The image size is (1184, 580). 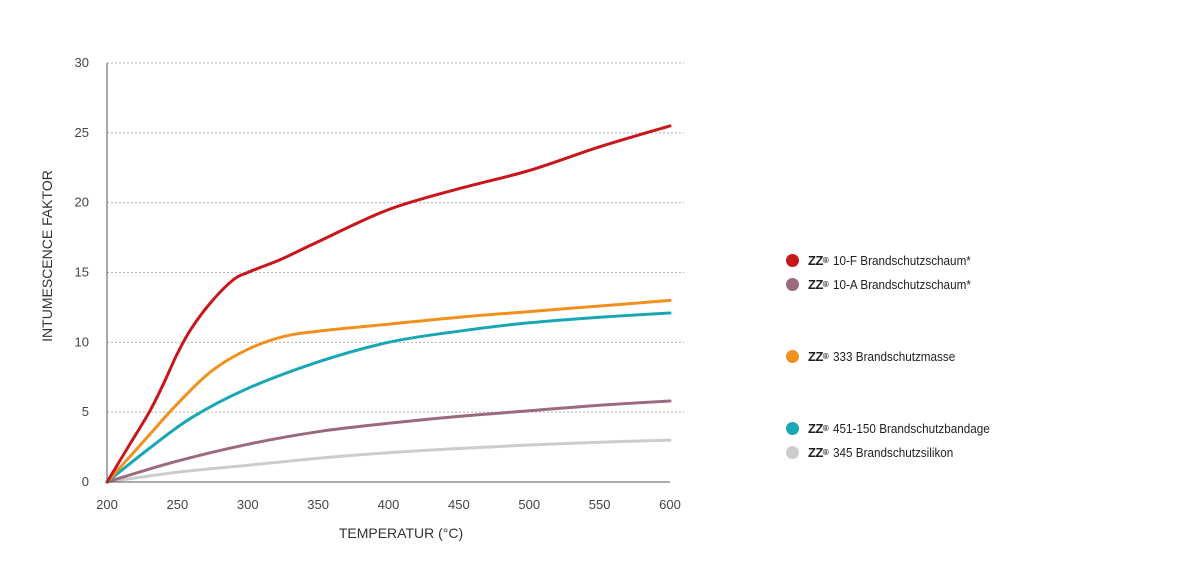 I want to click on y-tick-label: 20, so click(x=82, y=202).